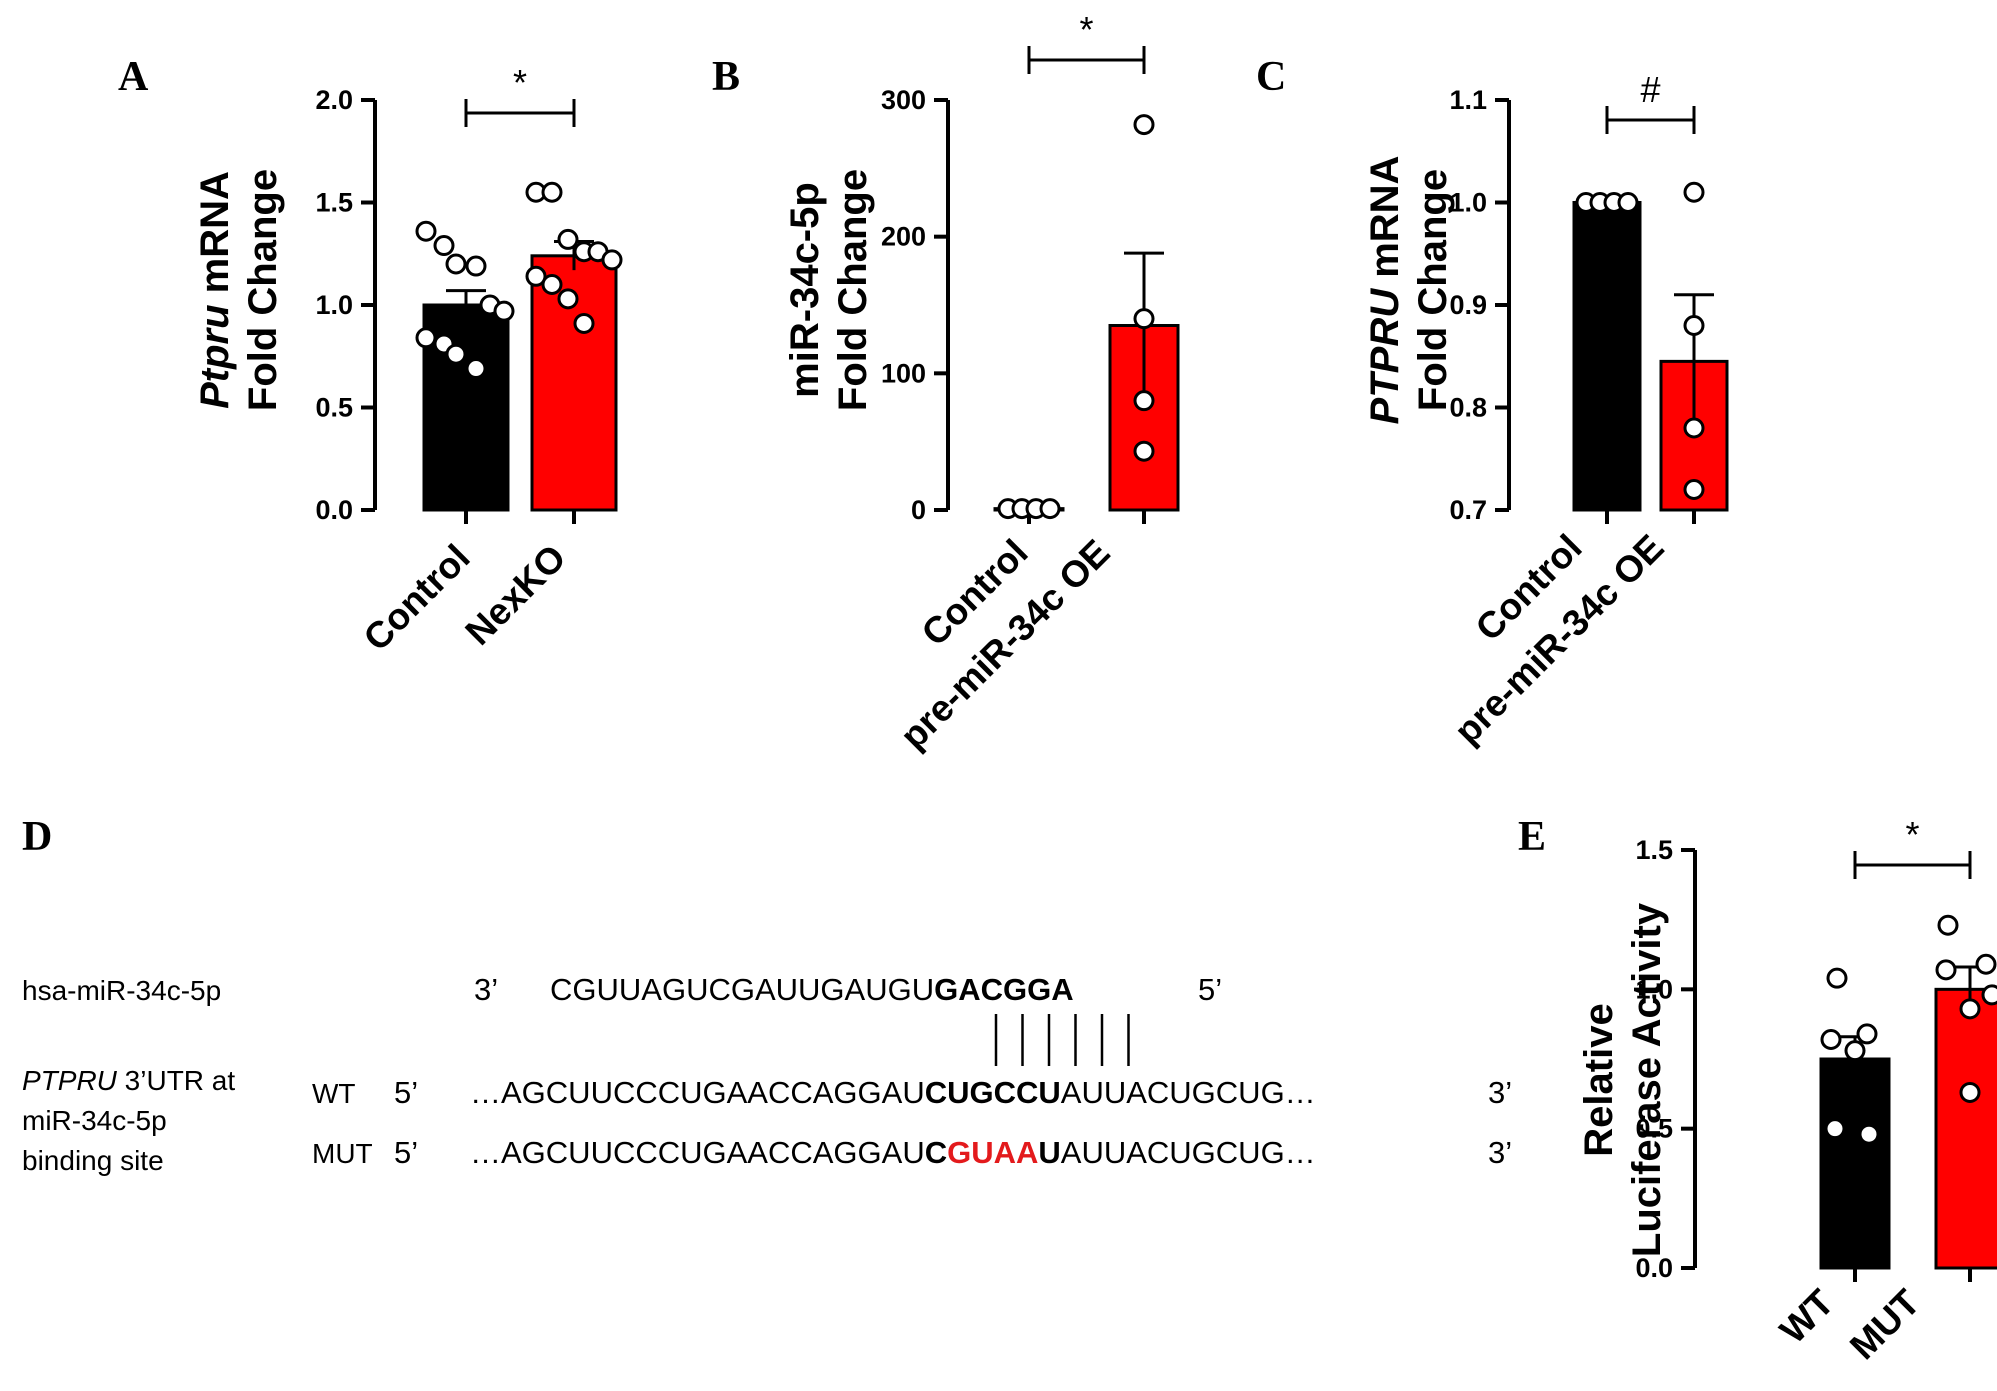  What do you see at coordinates (1607, 356) in the screenshot?
I see `bar-c-control` at bounding box center [1607, 356].